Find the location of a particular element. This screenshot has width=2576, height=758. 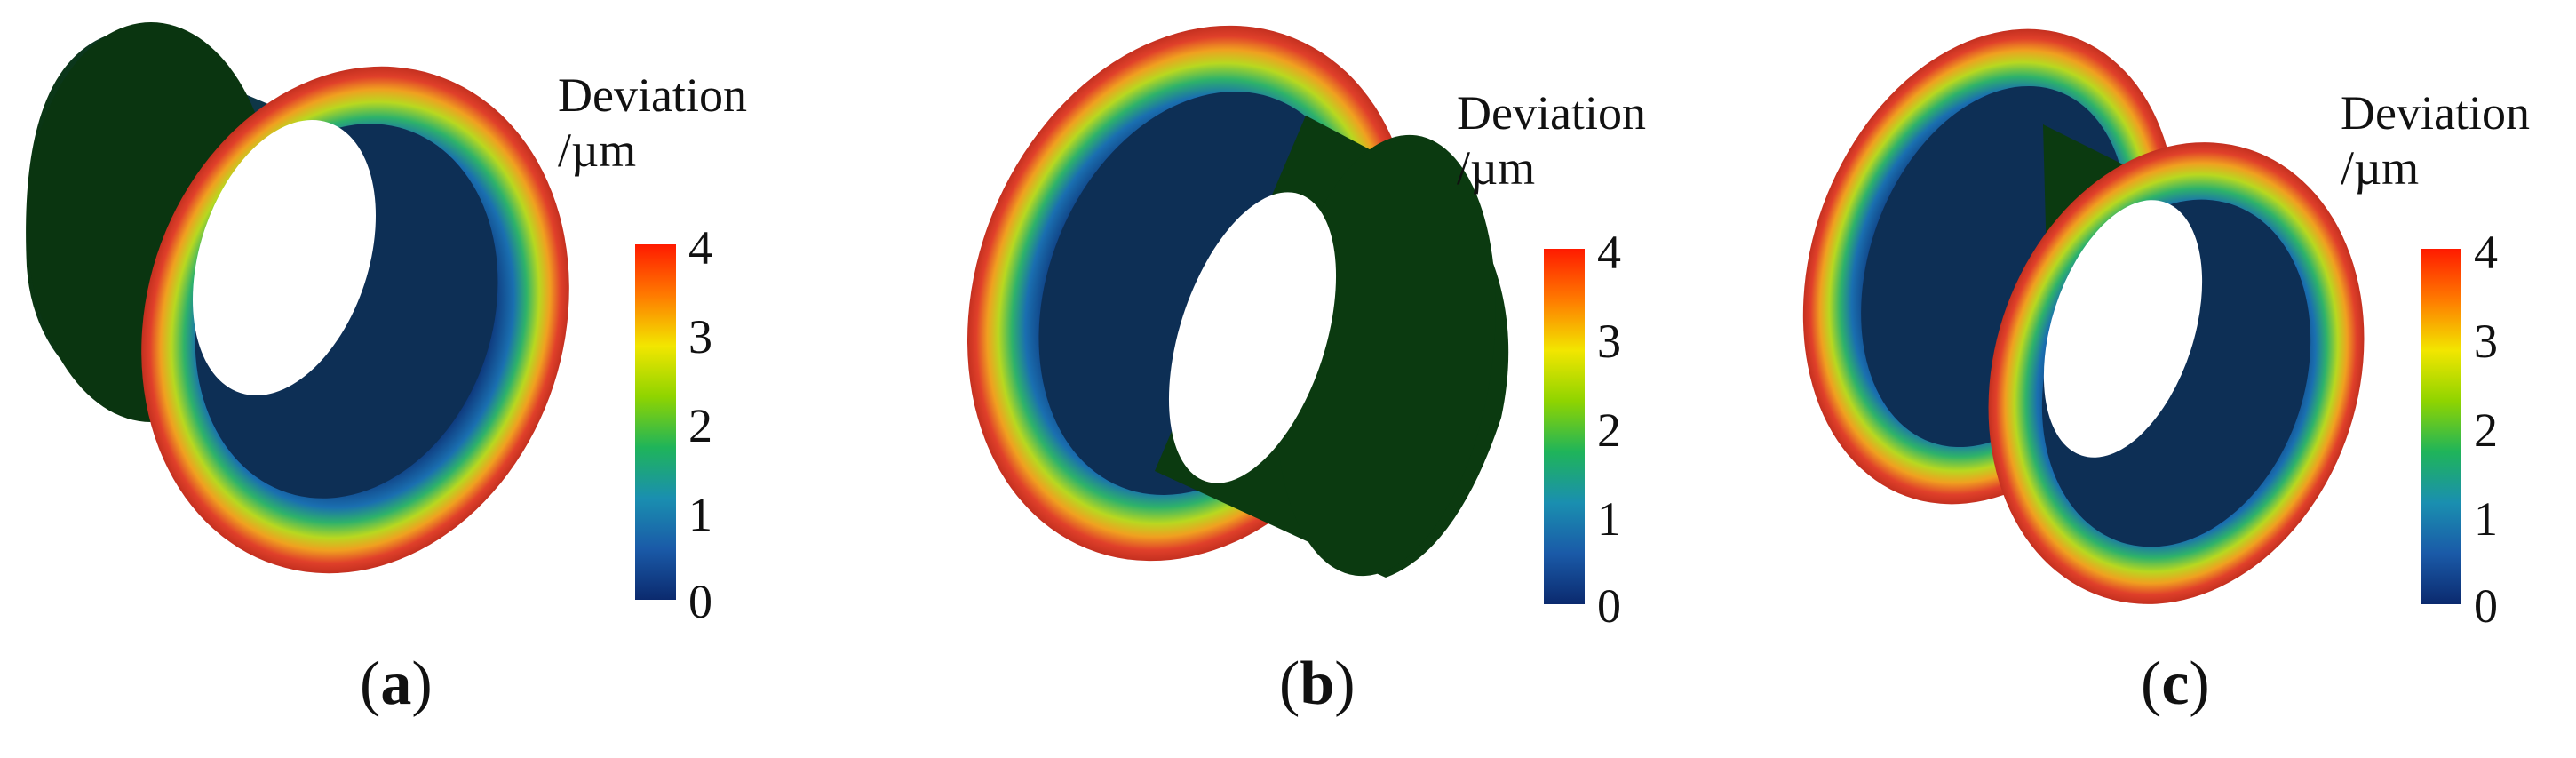

panel-caption: (a) is located at coordinates (396, 684).